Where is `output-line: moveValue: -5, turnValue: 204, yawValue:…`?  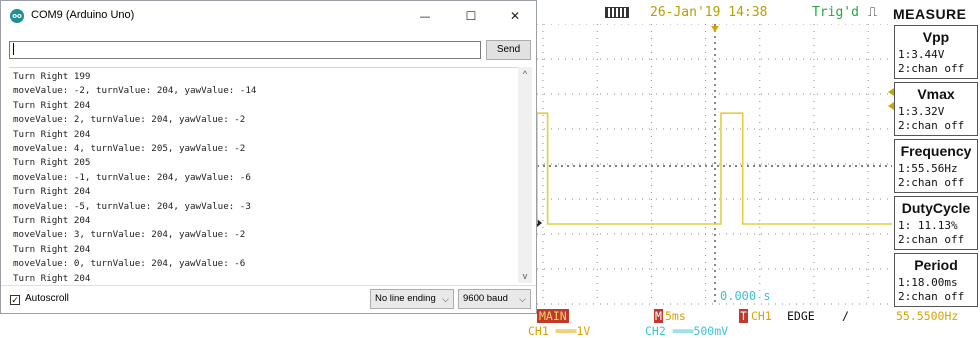 output-line: moveValue: -5, turnValue: 204, yawValue:… is located at coordinates (132, 206).